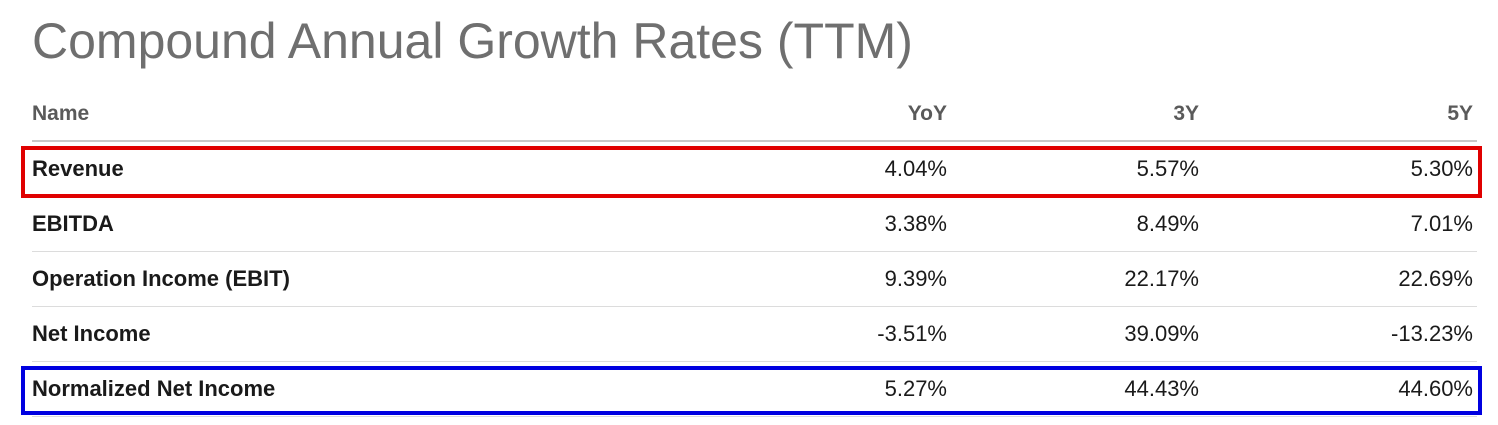 This screenshot has width=1498, height=425. What do you see at coordinates (1161, 278) in the screenshot?
I see `cell-3y: 22.17%` at bounding box center [1161, 278].